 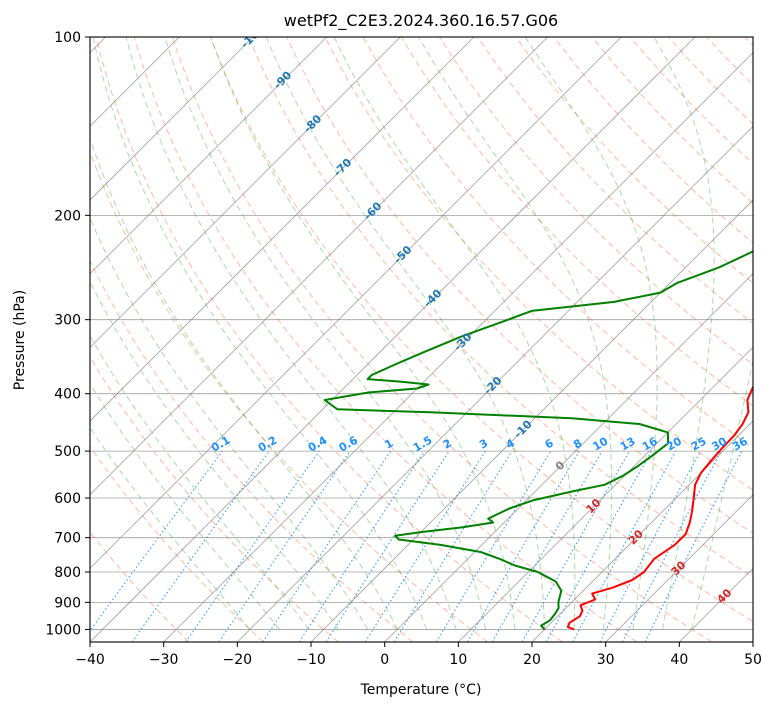 What do you see at coordinates (282, 79) in the screenshot?
I see `isotherm-label: -90` at bounding box center [282, 79].